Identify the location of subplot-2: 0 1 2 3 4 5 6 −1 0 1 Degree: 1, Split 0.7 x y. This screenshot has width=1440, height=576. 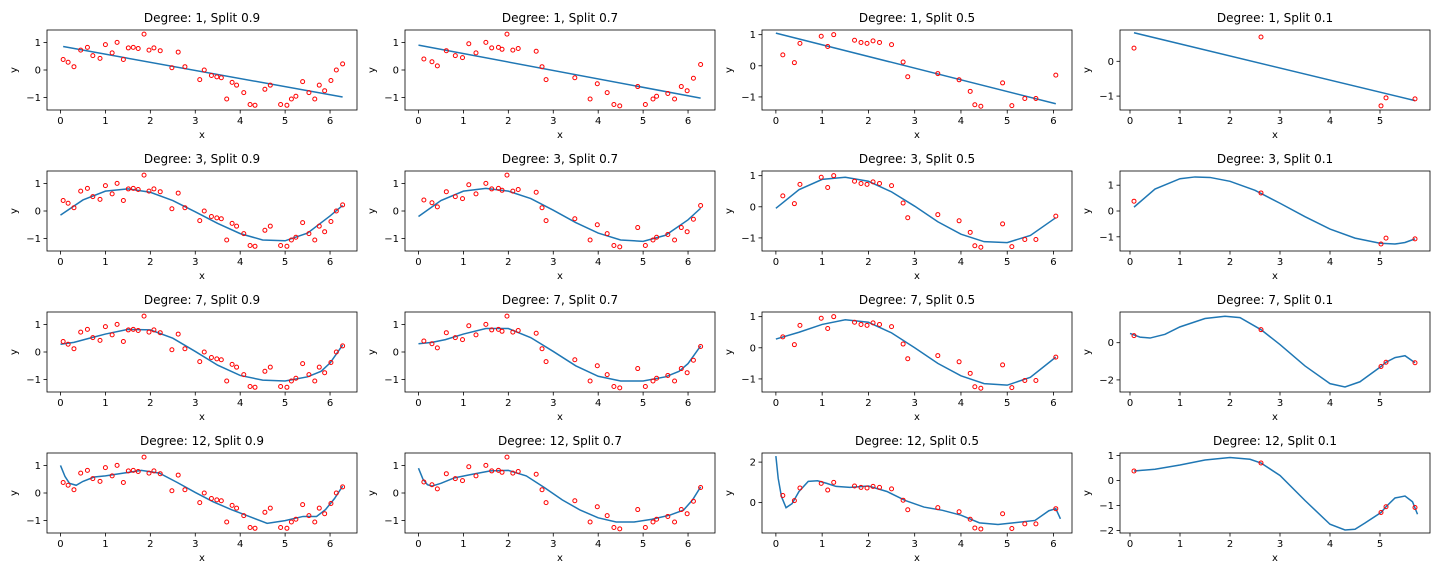
(541, 76).